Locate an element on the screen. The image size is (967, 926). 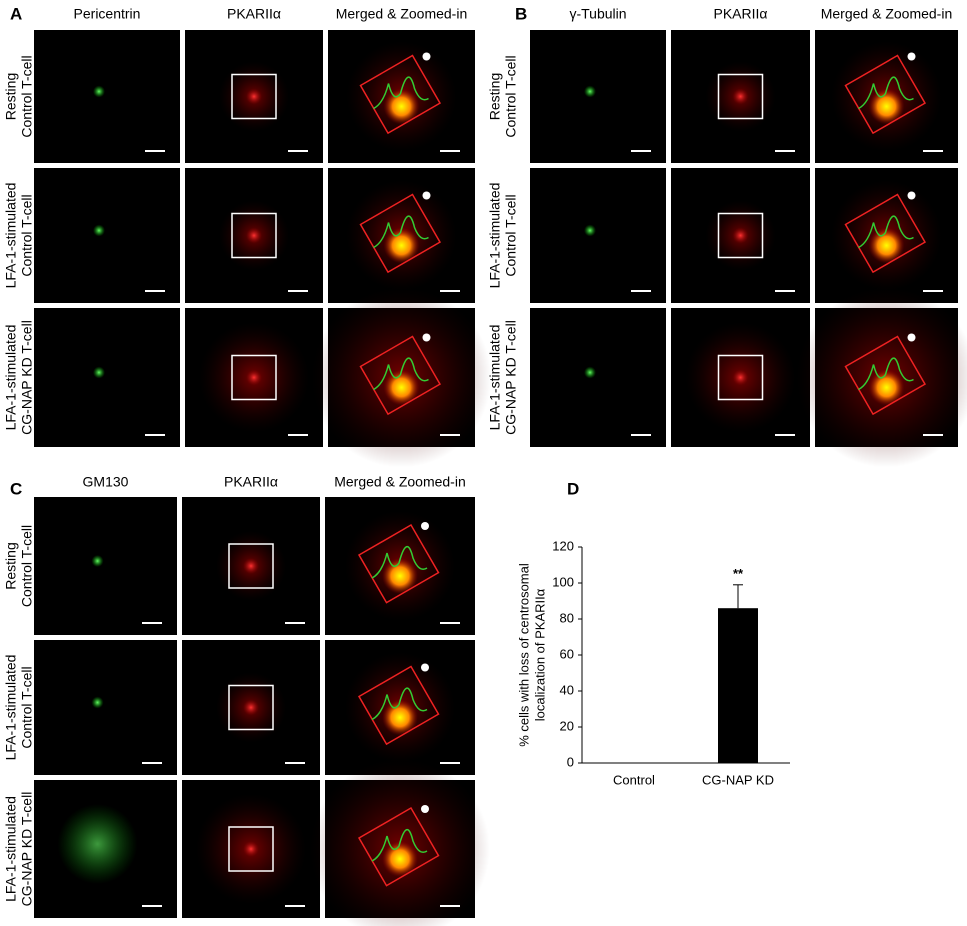
y-tick-label: 80 is located at coordinates (567, 617).